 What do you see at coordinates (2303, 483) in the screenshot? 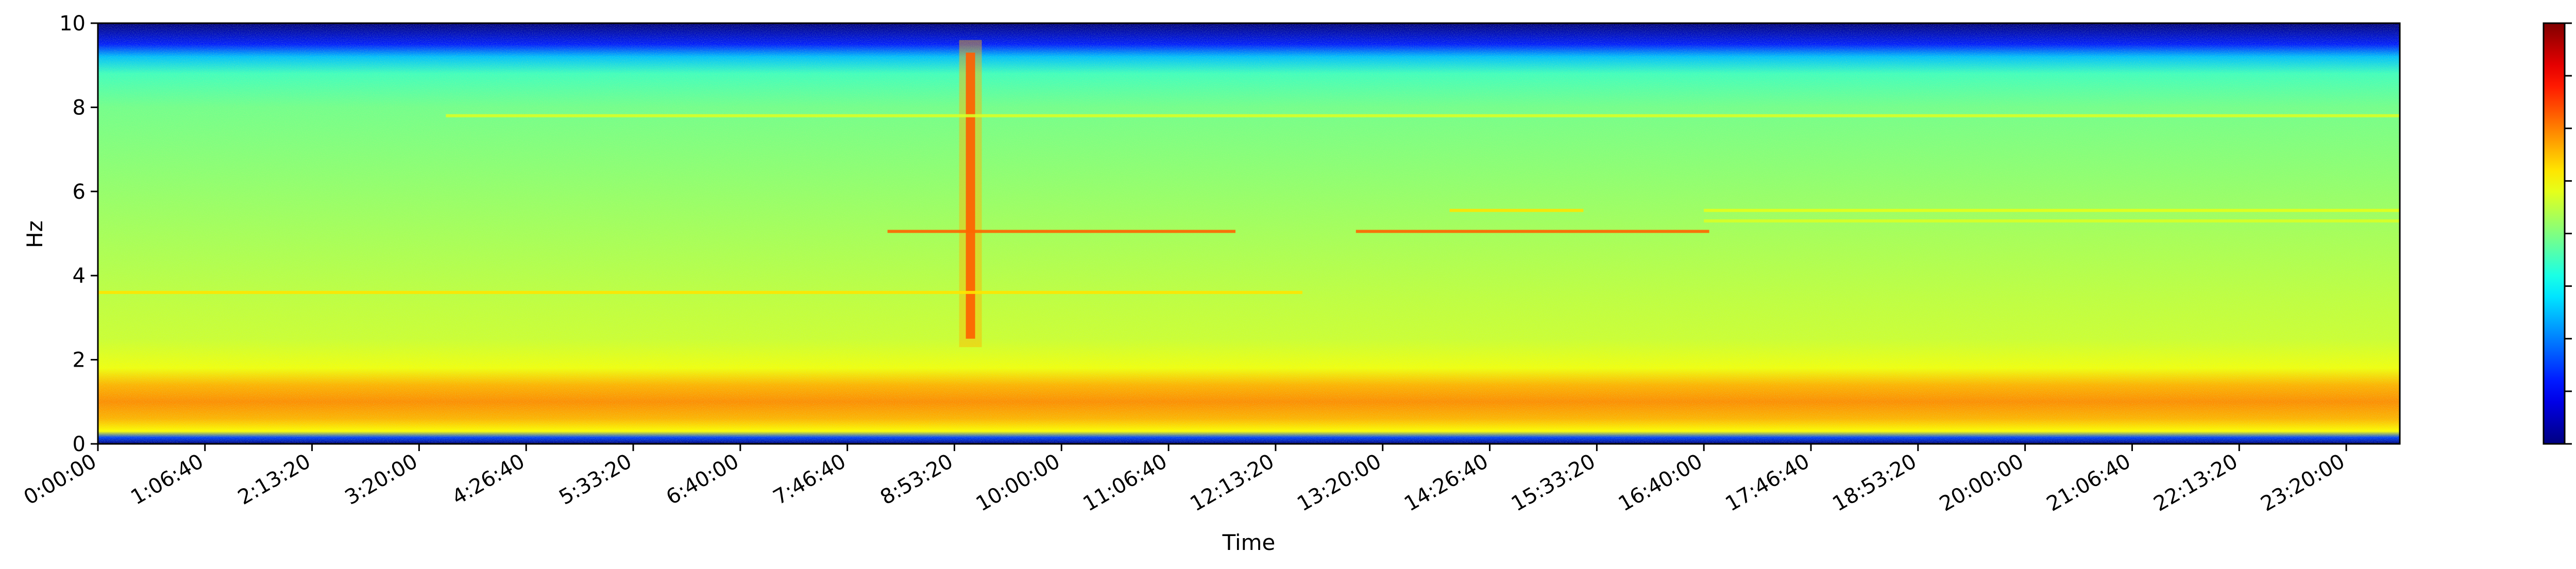
I see `x-tick-label: 23:20:00` at bounding box center [2303, 483].